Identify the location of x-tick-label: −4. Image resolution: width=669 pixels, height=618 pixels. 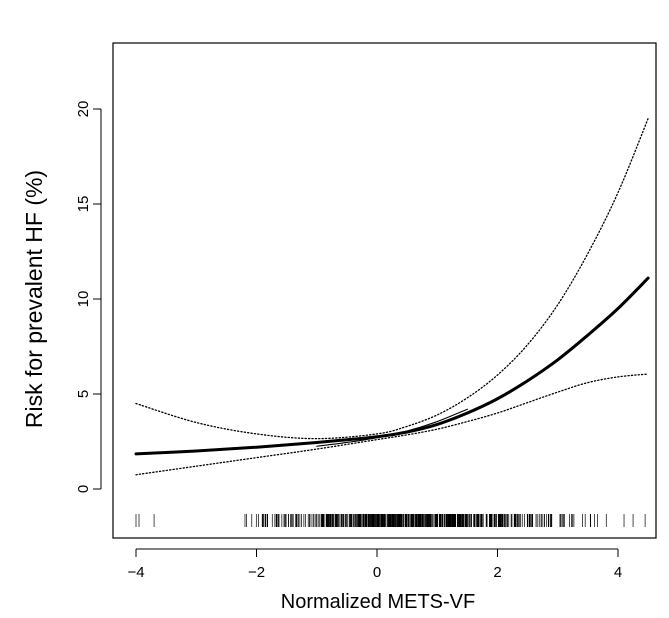
(135, 572).